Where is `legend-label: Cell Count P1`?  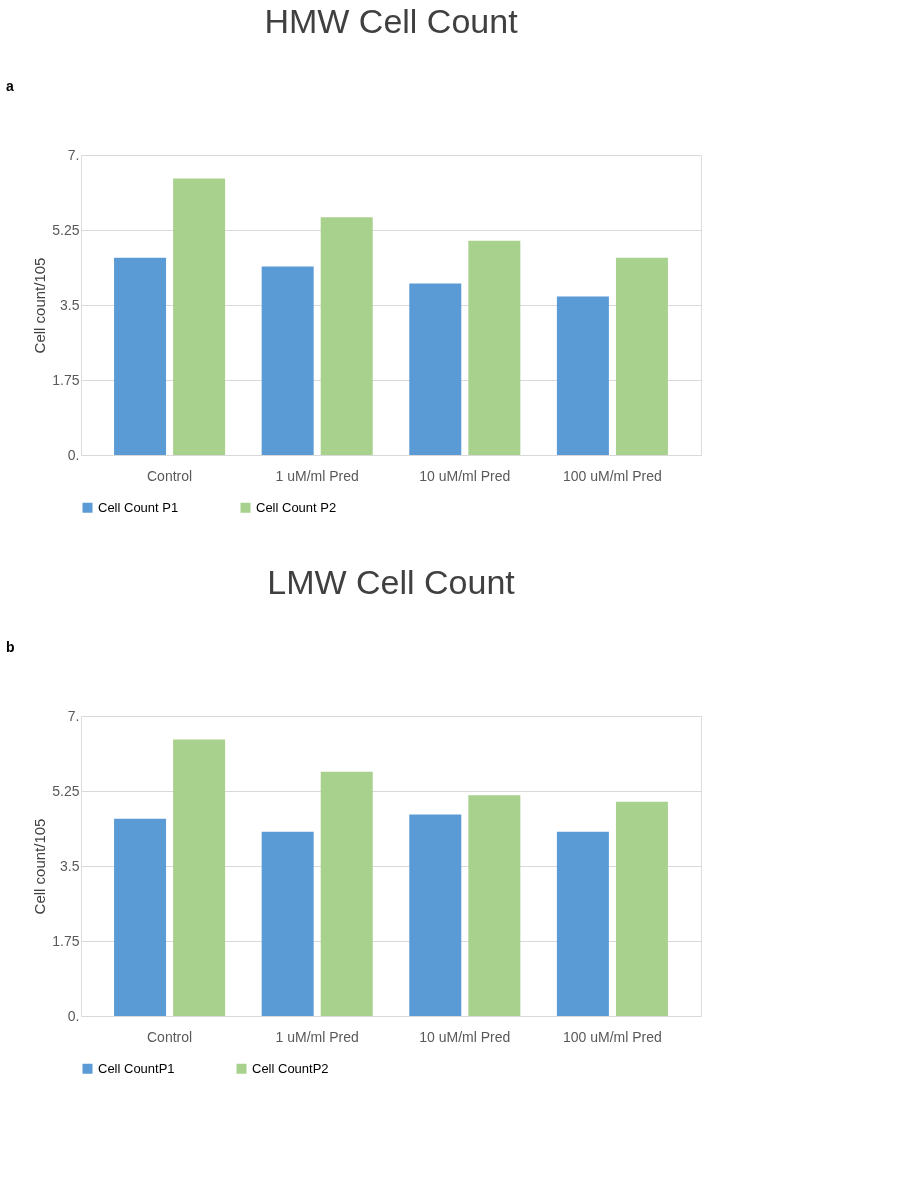
legend-label: Cell Count P1 is located at coordinates (138, 507).